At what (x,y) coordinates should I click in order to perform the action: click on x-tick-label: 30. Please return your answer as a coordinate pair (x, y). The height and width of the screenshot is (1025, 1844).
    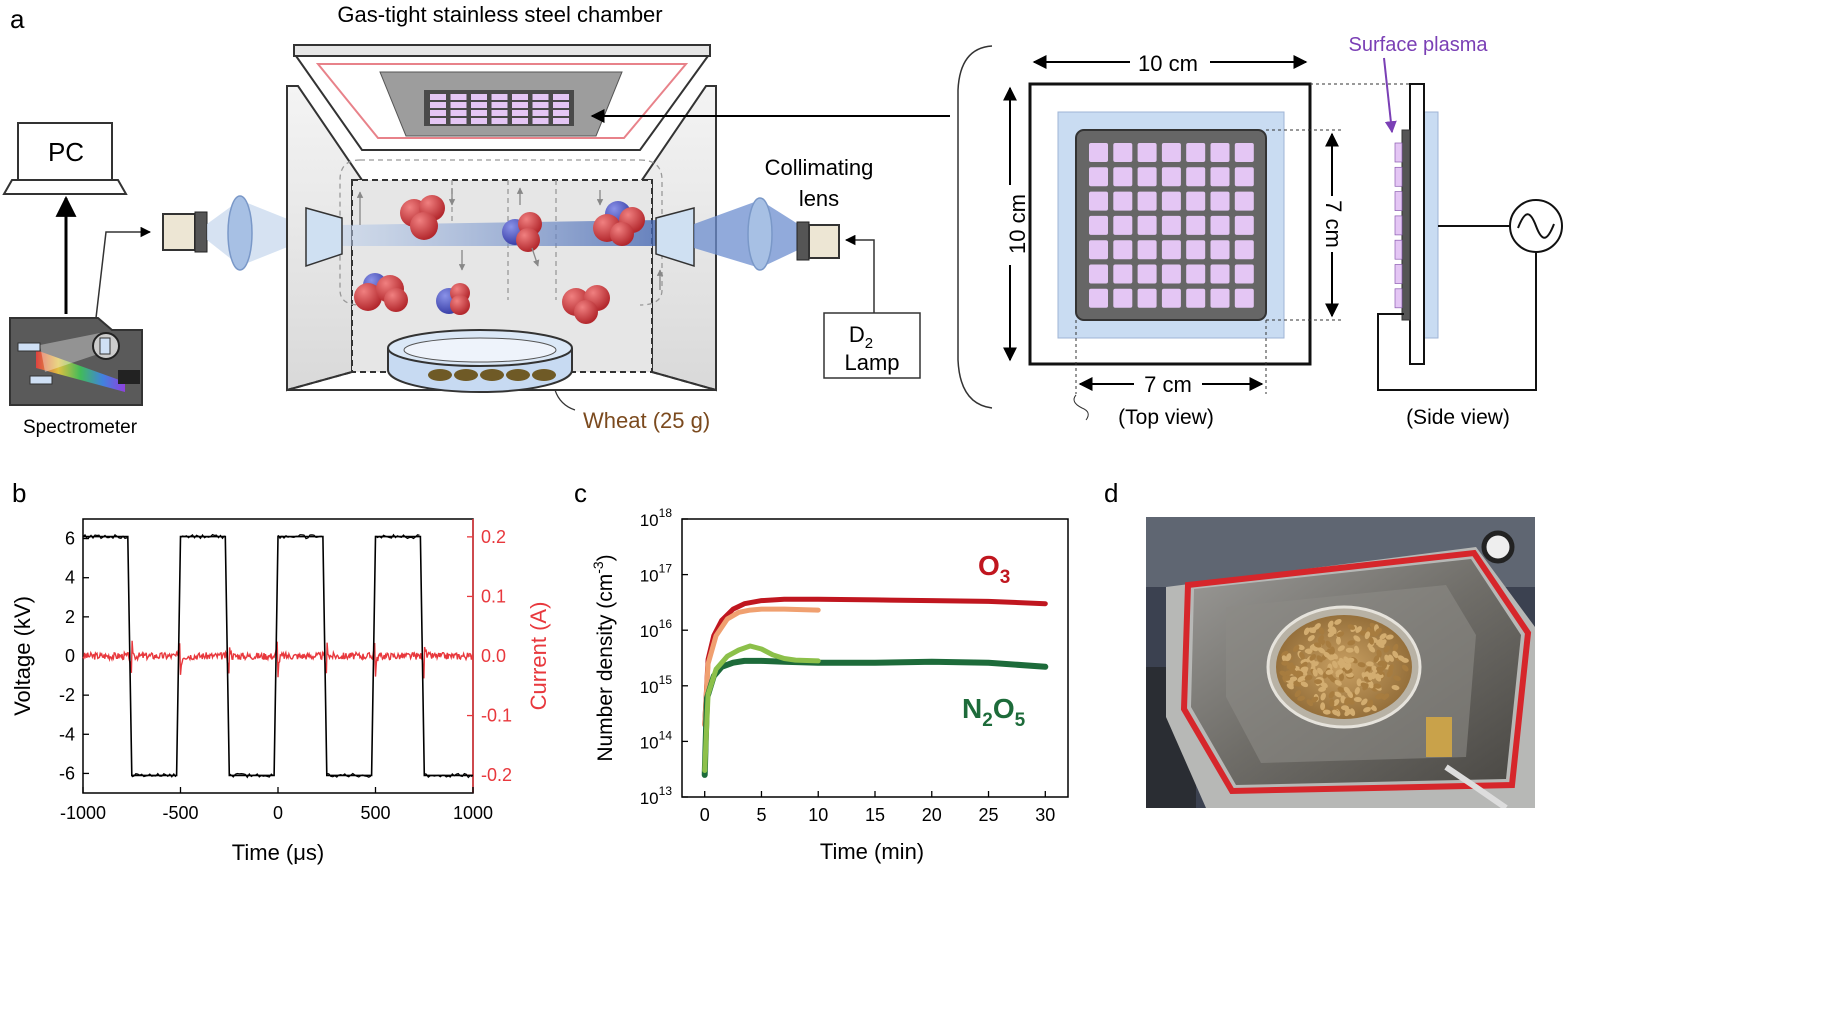
    Looking at the image, I should click on (1045, 815).